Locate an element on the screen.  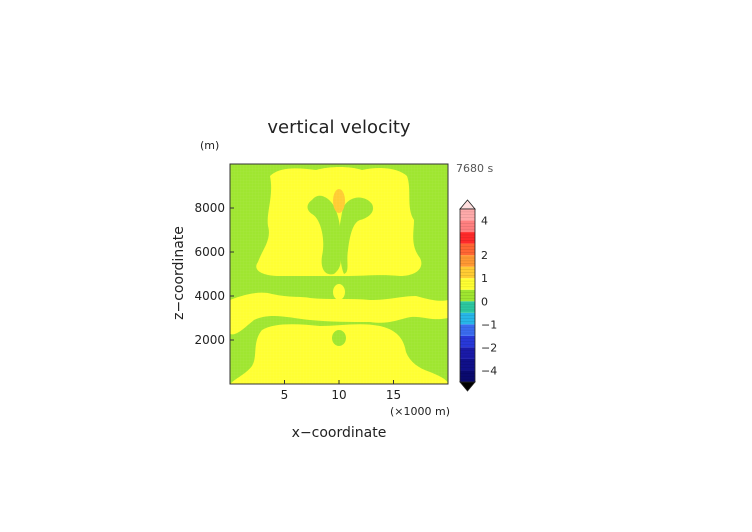
x-tick-label: 15 is located at coordinates (393, 395).